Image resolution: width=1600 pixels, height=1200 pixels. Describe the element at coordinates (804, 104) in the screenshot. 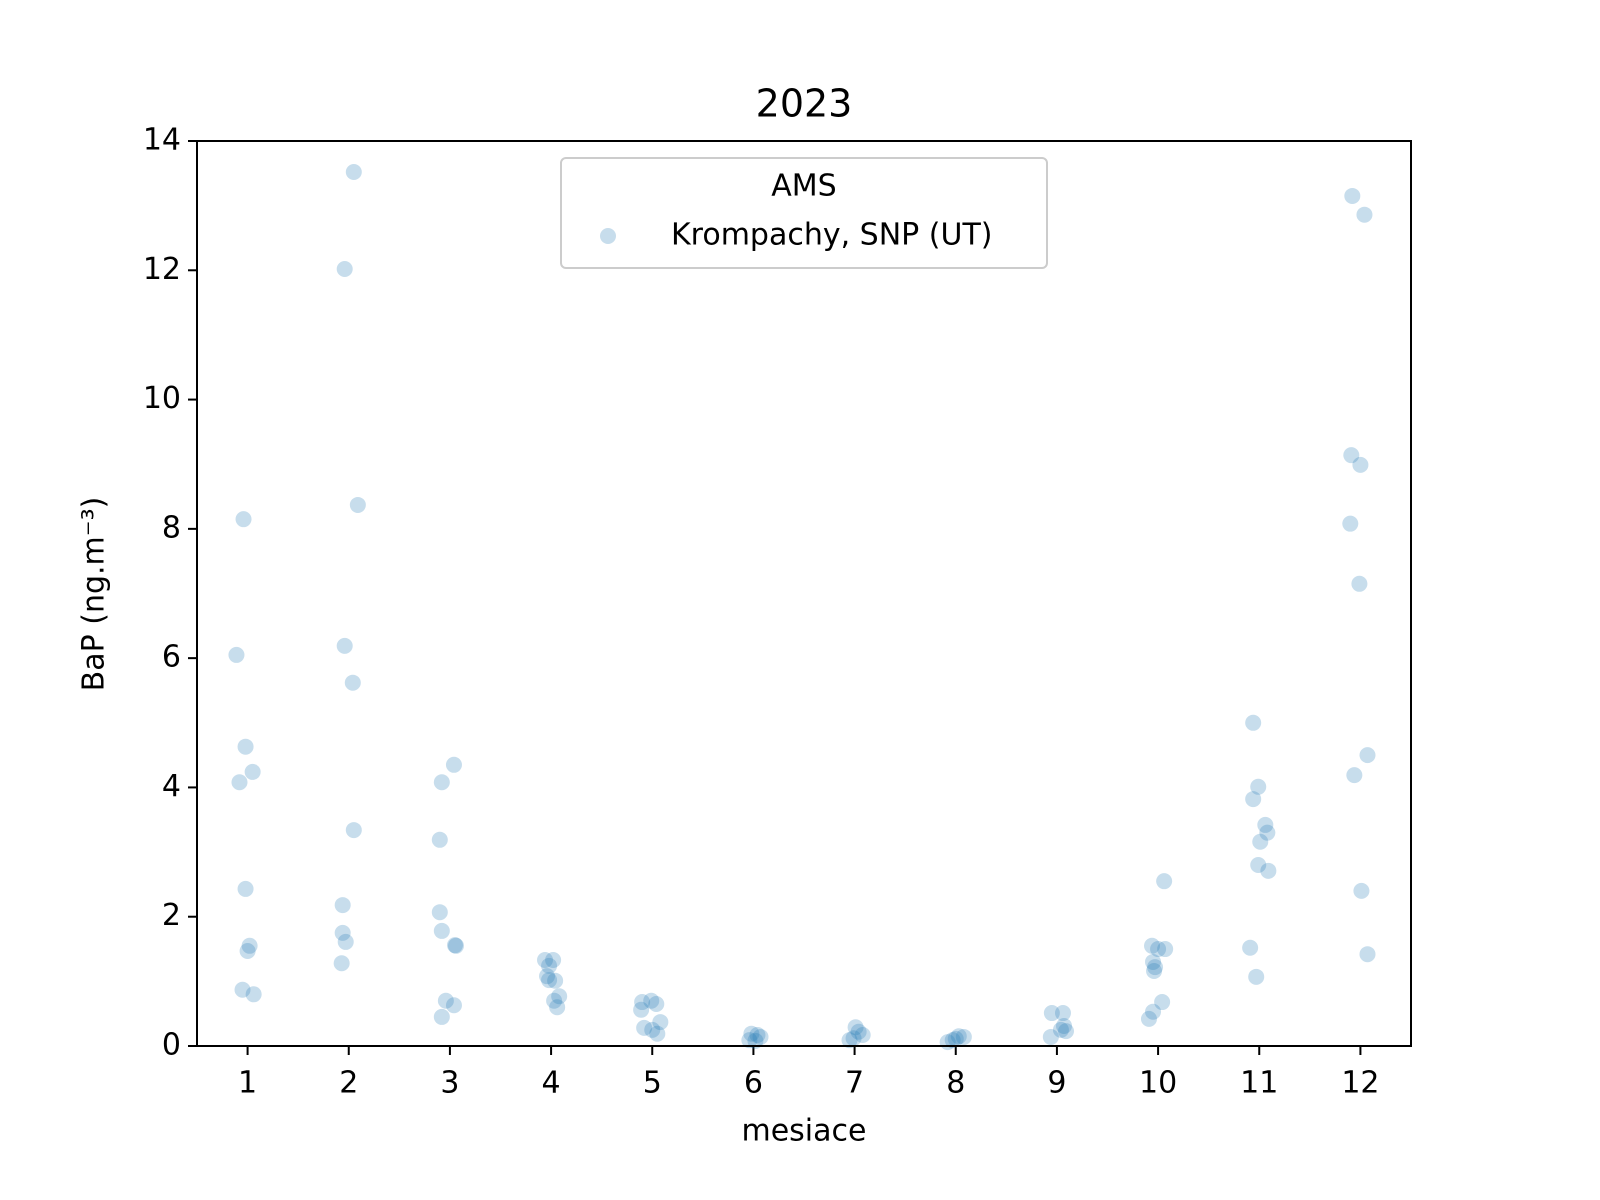

I see `chart-title: 2023` at that location.